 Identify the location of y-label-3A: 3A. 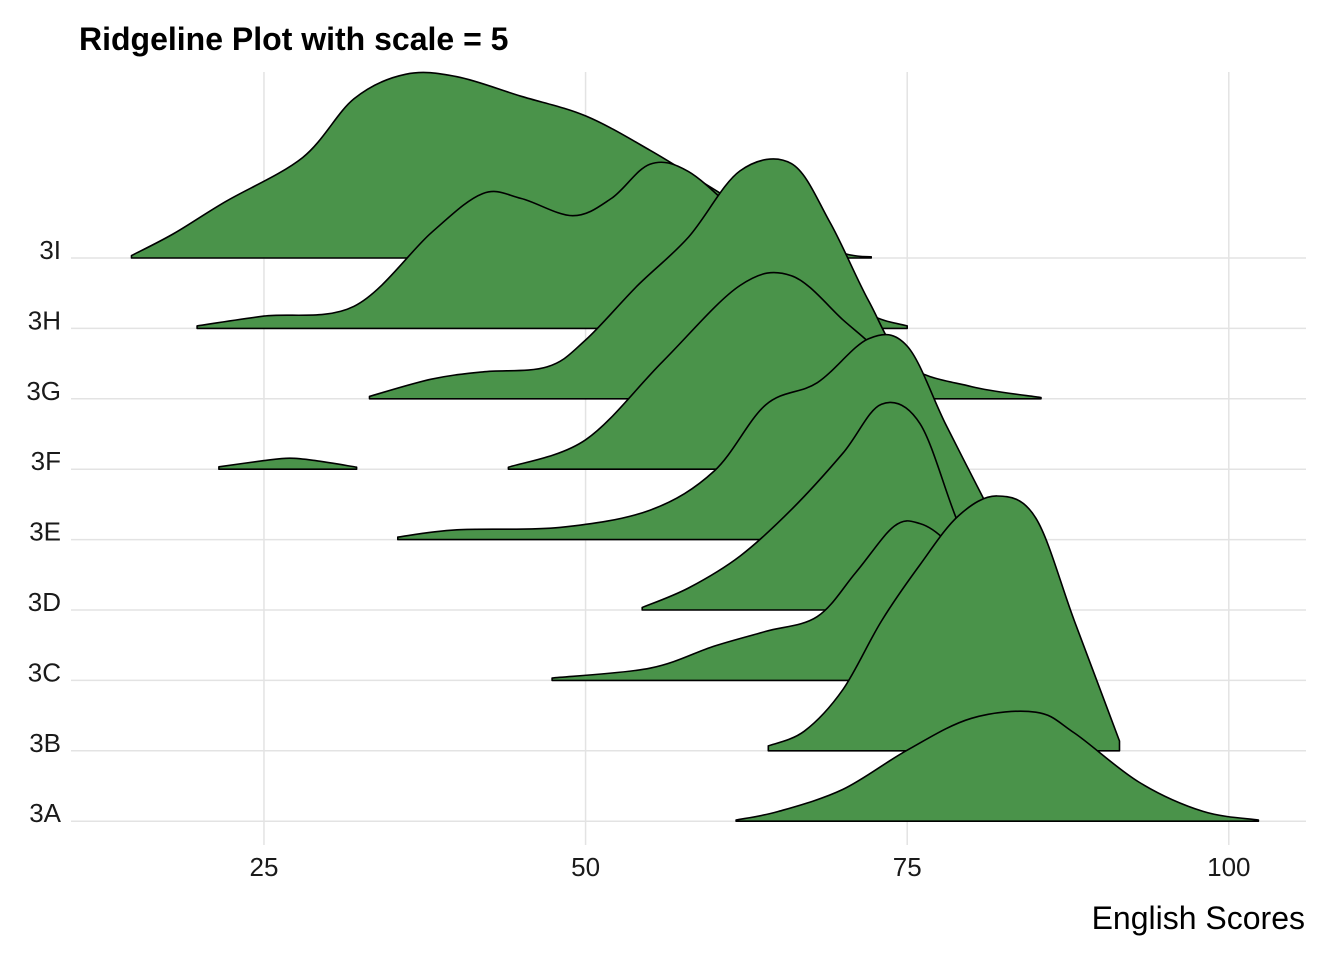
(45, 813).